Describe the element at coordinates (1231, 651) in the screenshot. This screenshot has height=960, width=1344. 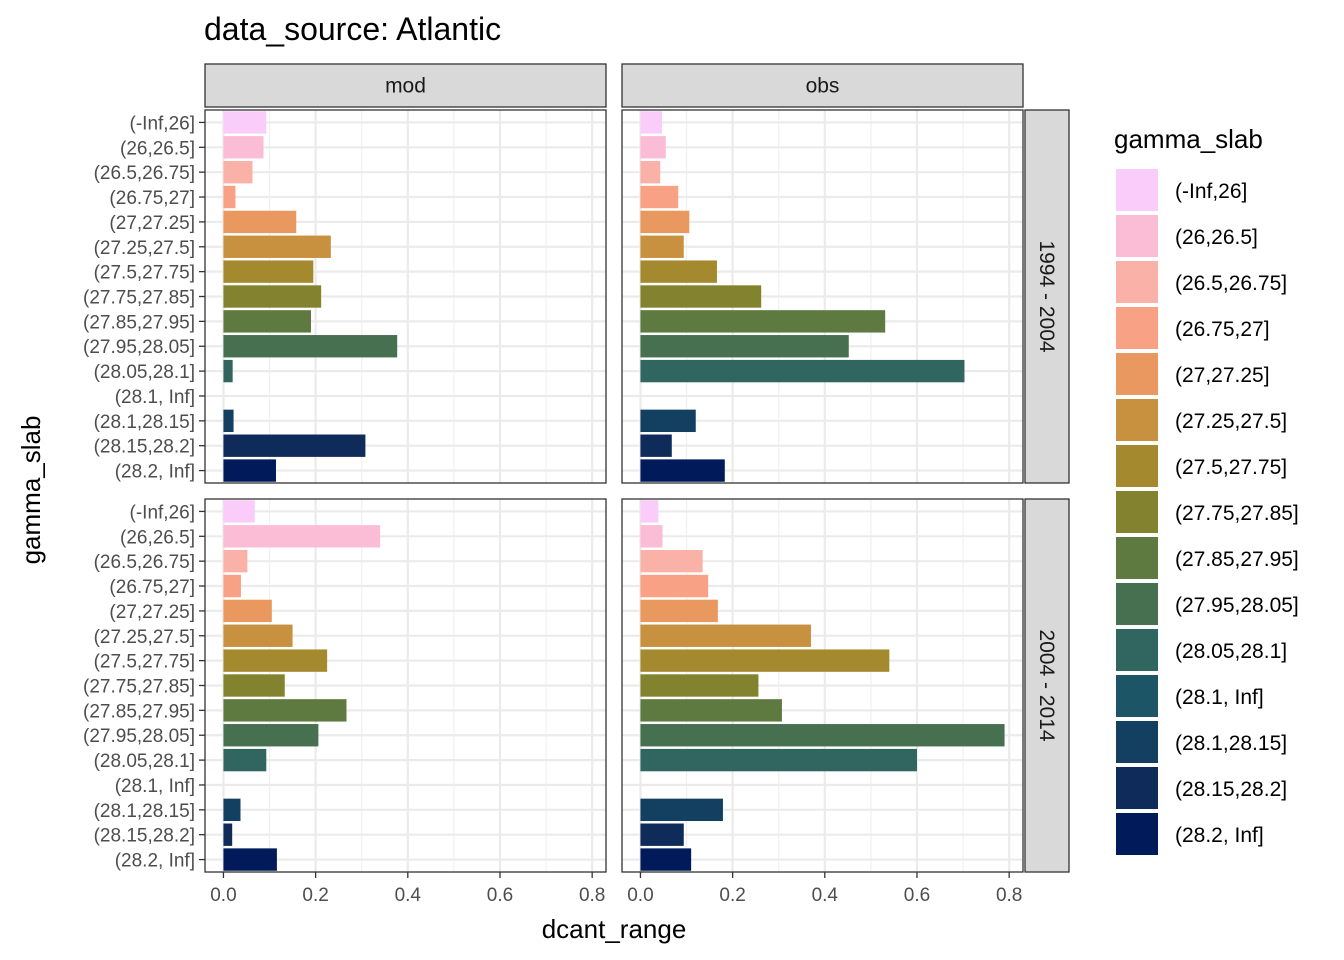
I see `legend-label-10: (28.05,28.1]` at that location.